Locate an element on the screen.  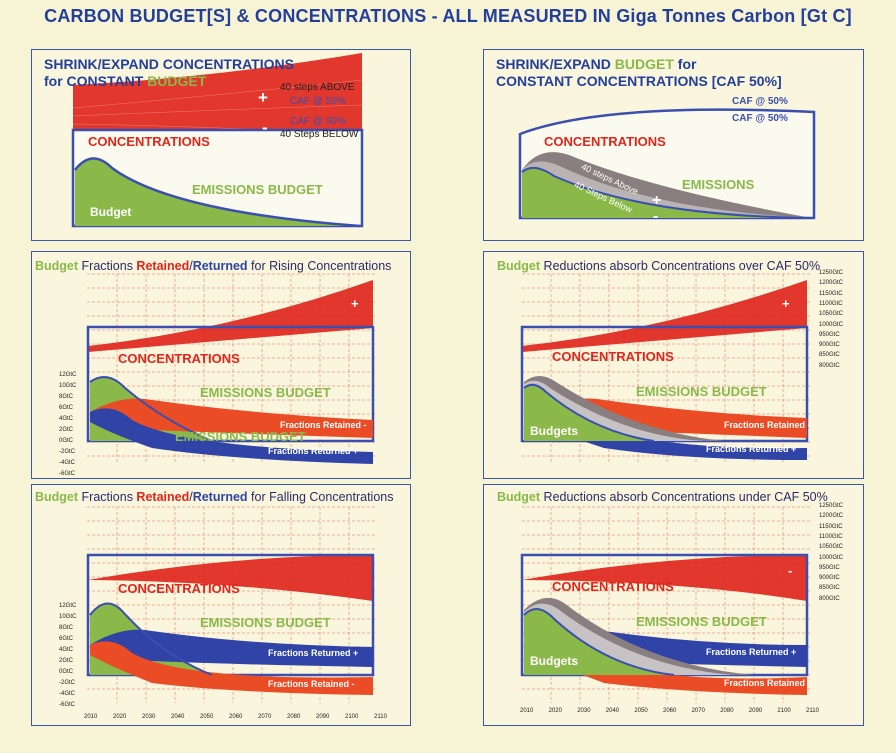
y-tick-label: 1000GtC is located at coordinates (831, 557).